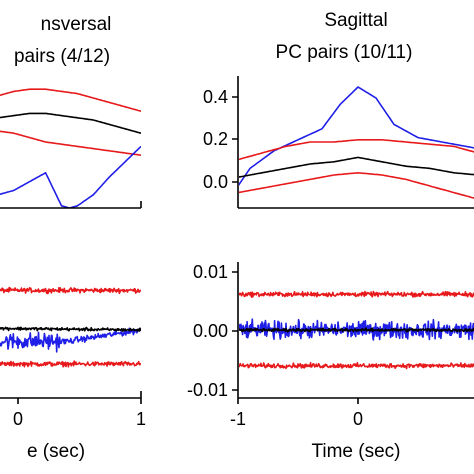 The width and height of the screenshot is (474, 474). What do you see at coordinates (215, 139) in the screenshot?
I see `y-tick-label: 0.2` at bounding box center [215, 139].